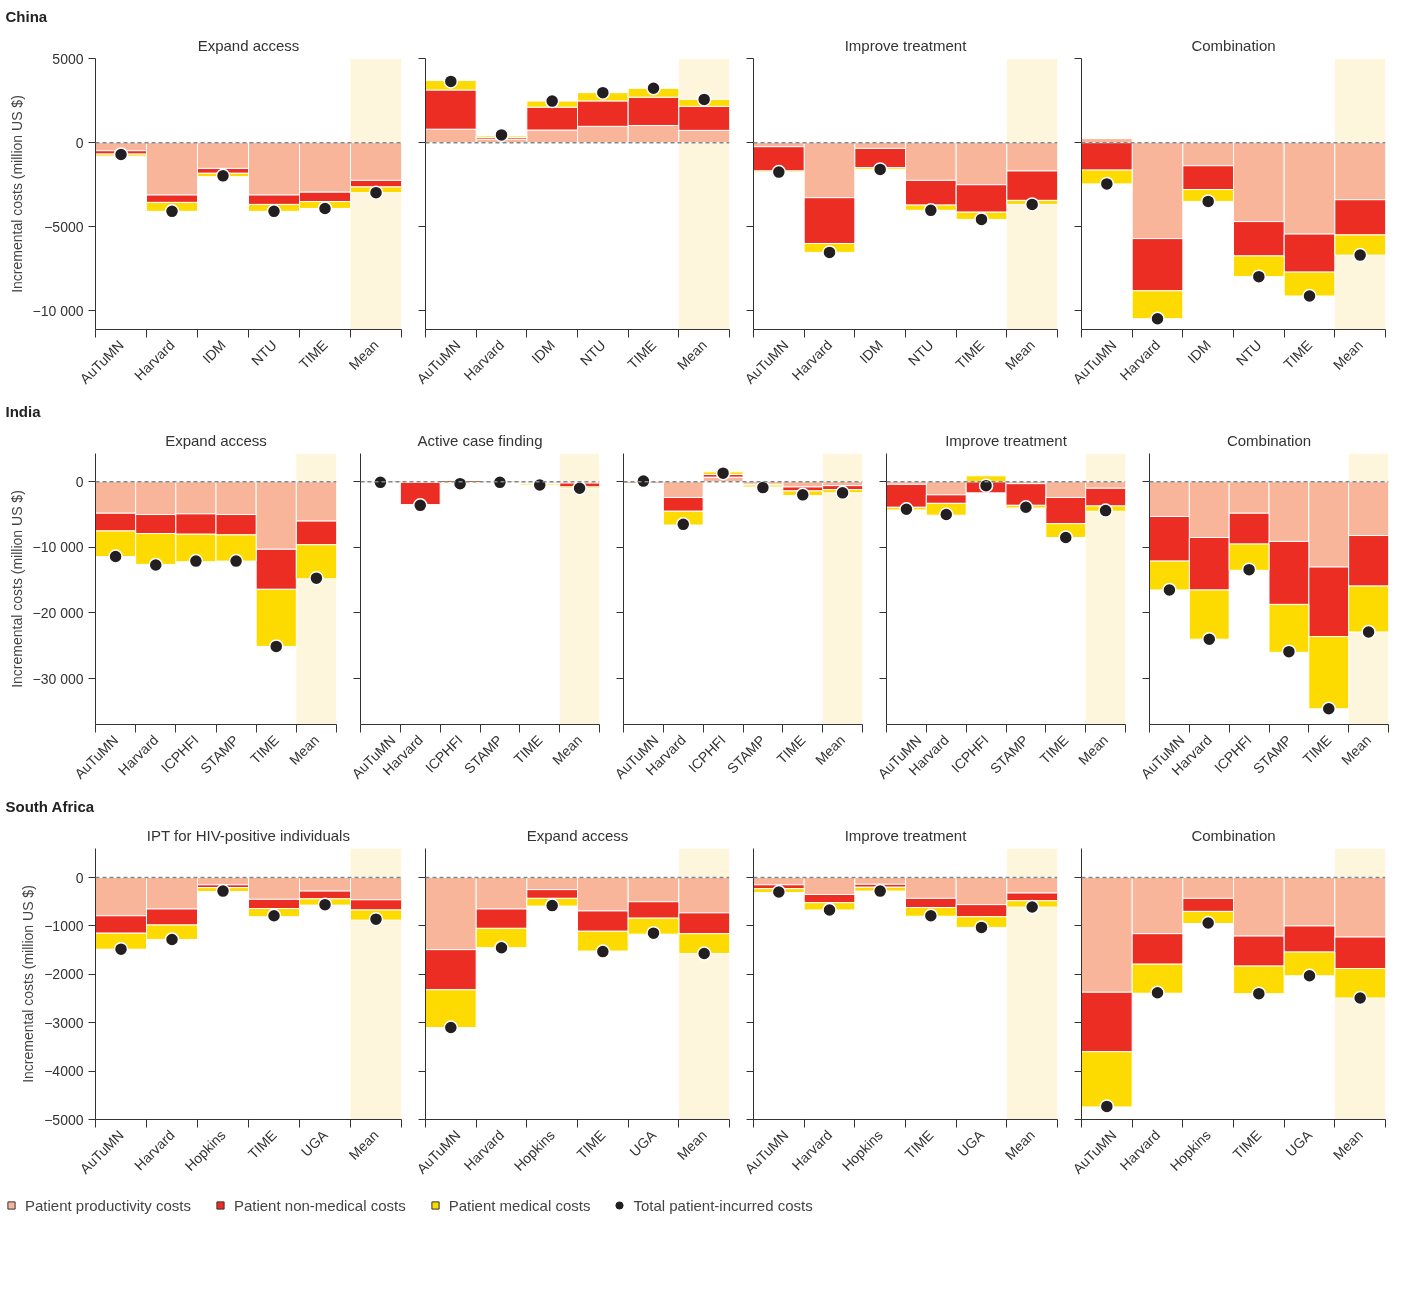 Image resolution: width=1415 pixels, height=1290 pixels. What do you see at coordinates (480, 440) in the screenshot?
I see `chart-title: Active case finding` at bounding box center [480, 440].